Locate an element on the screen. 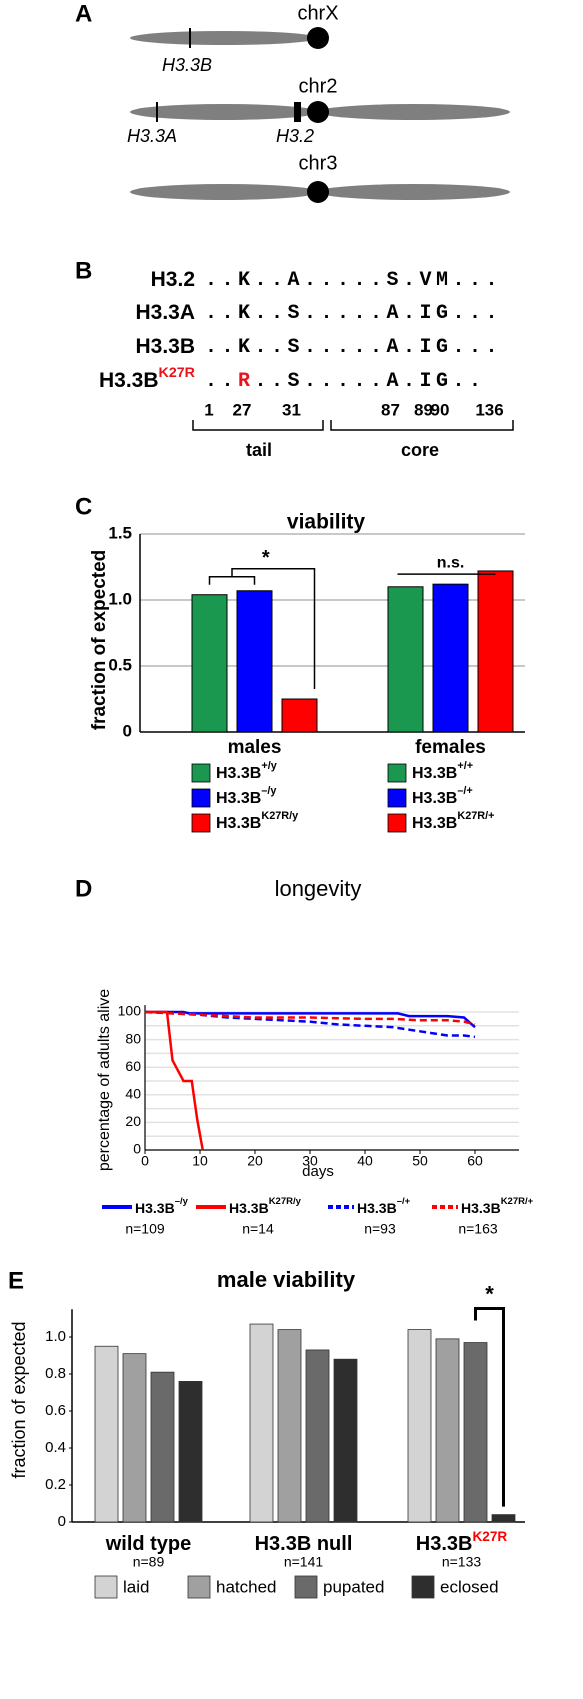 The width and height of the screenshot is (583, 1699). residue-position: 136 is located at coordinates (489, 409).